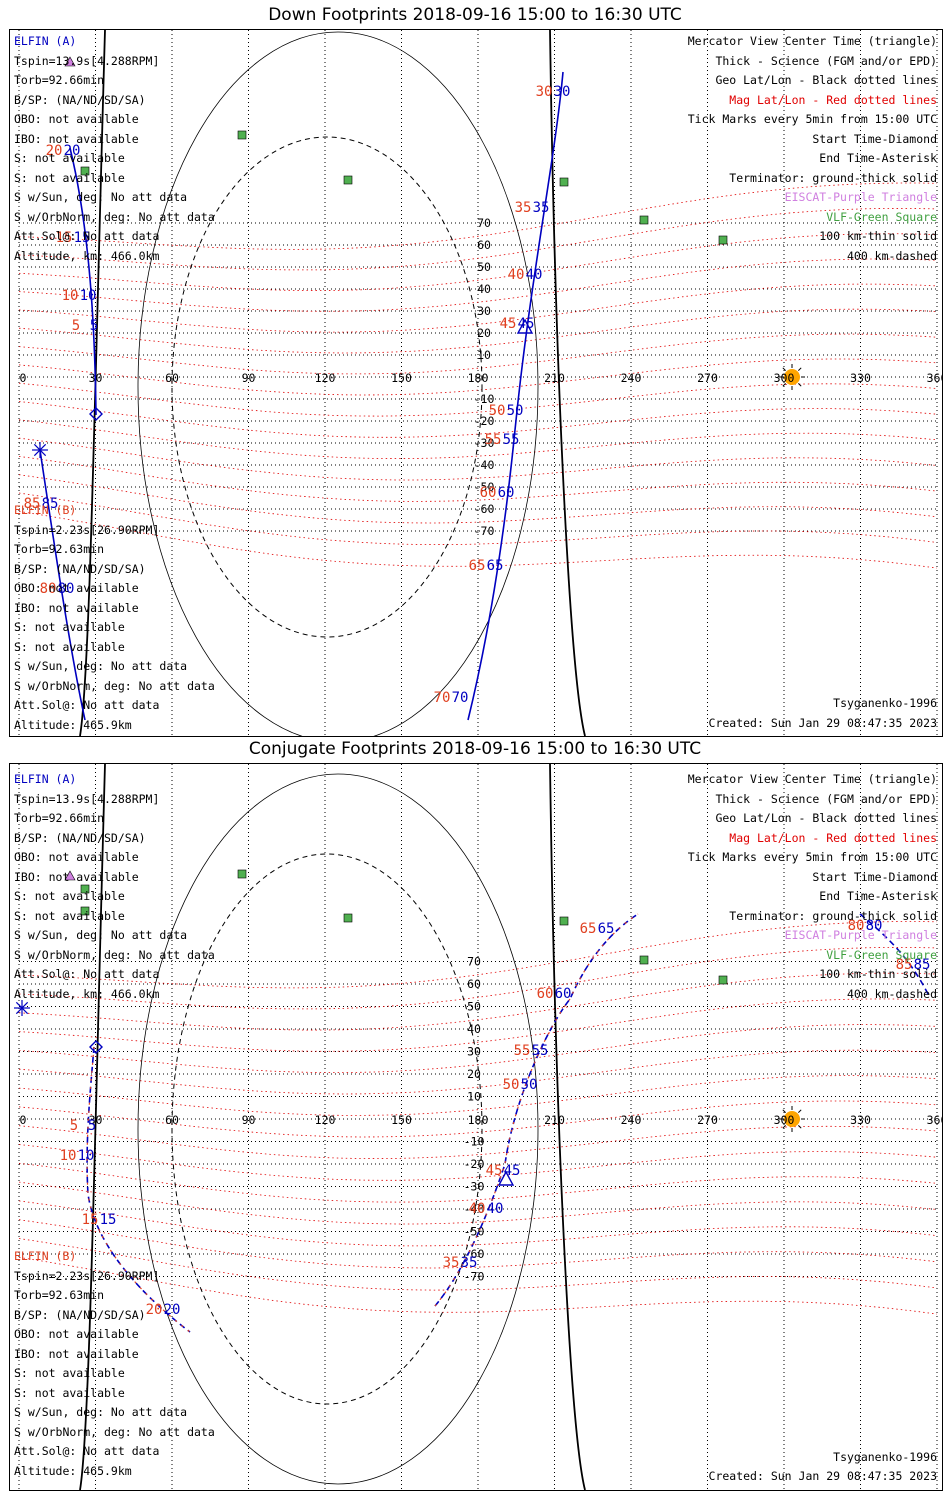 The width and height of the screenshot is (950, 1500). Describe the element at coordinates (478, 378) in the screenshot. I see `lon-tick-label: 180` at that location.